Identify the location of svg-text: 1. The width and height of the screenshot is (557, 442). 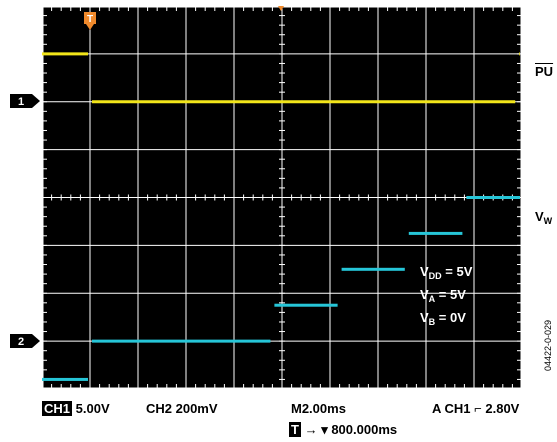
(21, 102).